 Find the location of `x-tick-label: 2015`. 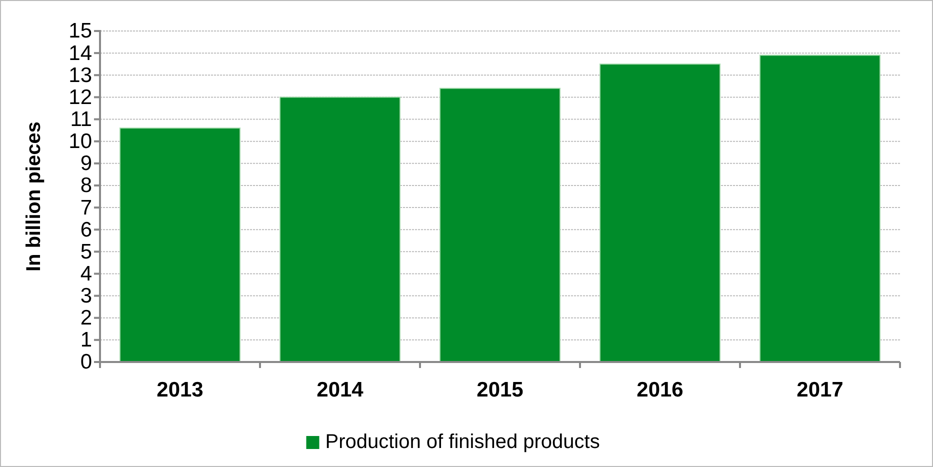

x-tick-label: 2015 is located at coordinates (500, 390).